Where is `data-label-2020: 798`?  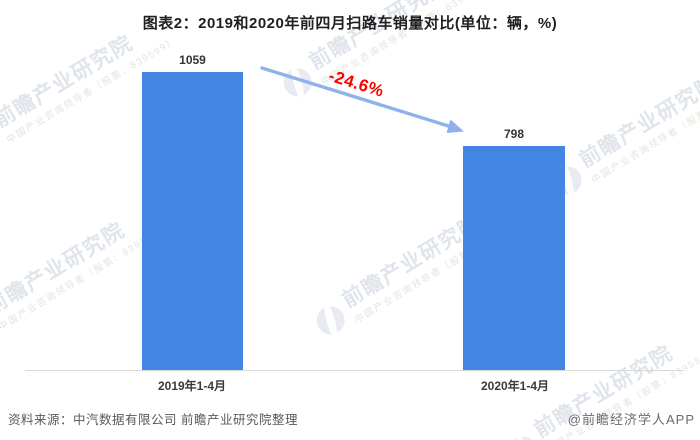
data-label-2020: 798 is located at coordinates (514, 134).